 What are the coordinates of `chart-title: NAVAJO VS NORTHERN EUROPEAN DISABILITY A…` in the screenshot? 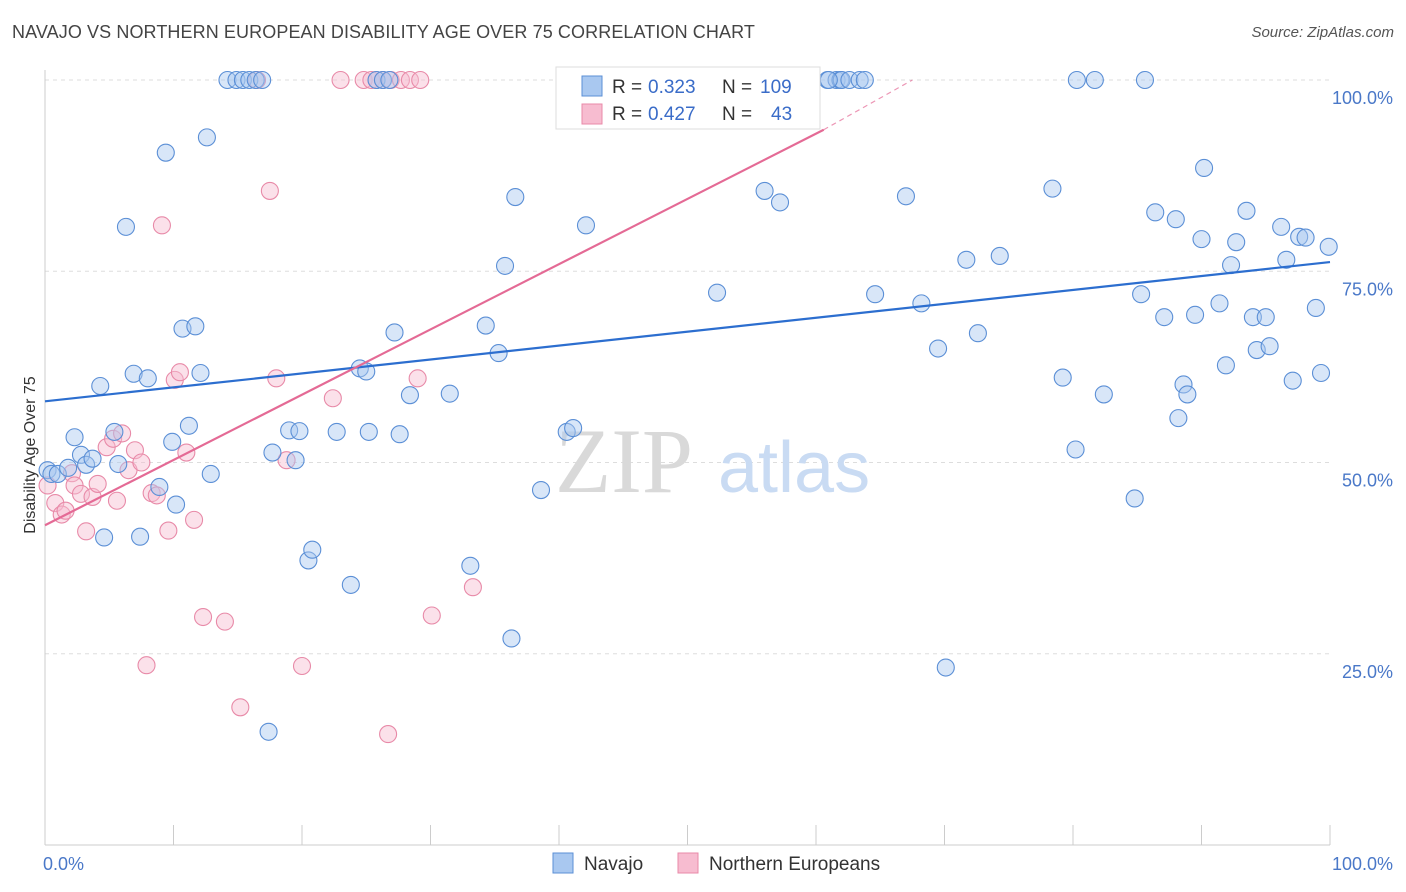 It's located at (383, 32).